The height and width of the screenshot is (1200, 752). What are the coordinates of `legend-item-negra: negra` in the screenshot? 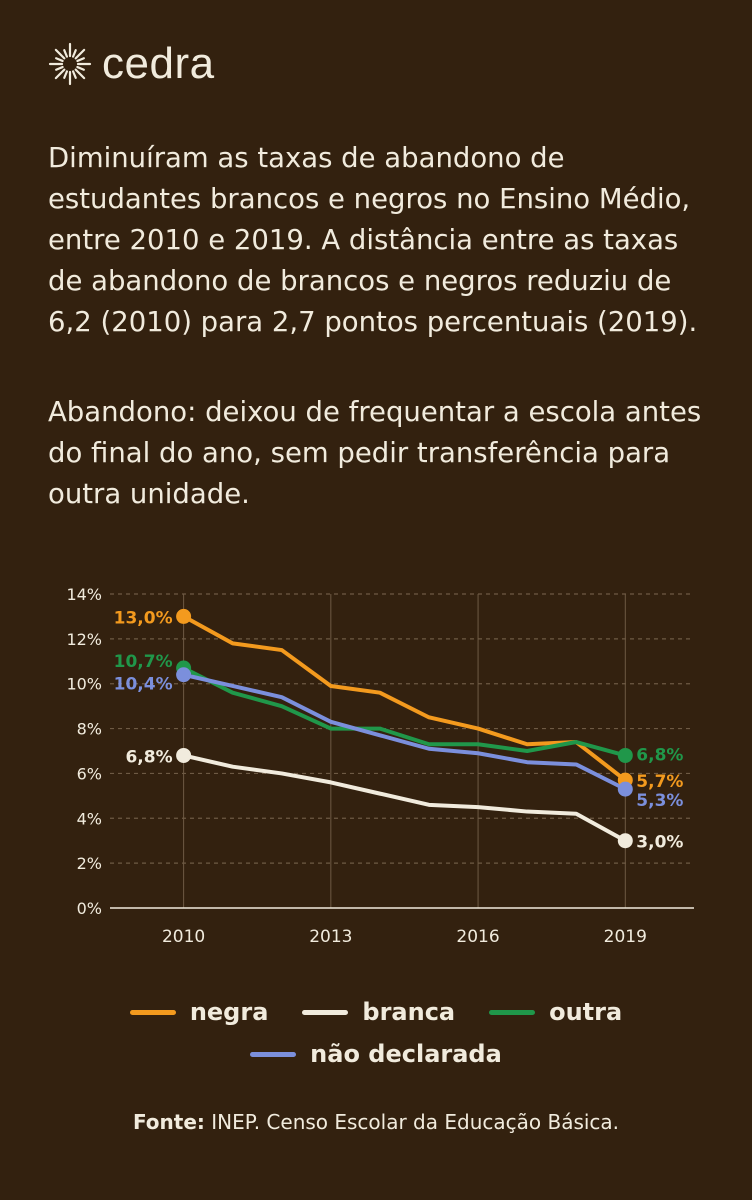 It's located at (199, 1012).